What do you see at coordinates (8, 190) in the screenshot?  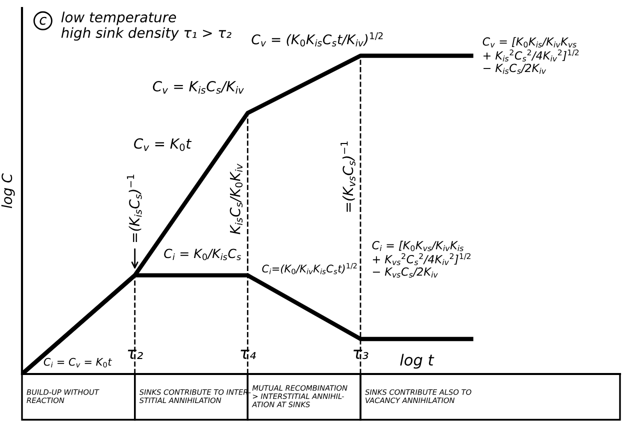 I see `y-axis-title: log C` at bounding box center [8, 190].